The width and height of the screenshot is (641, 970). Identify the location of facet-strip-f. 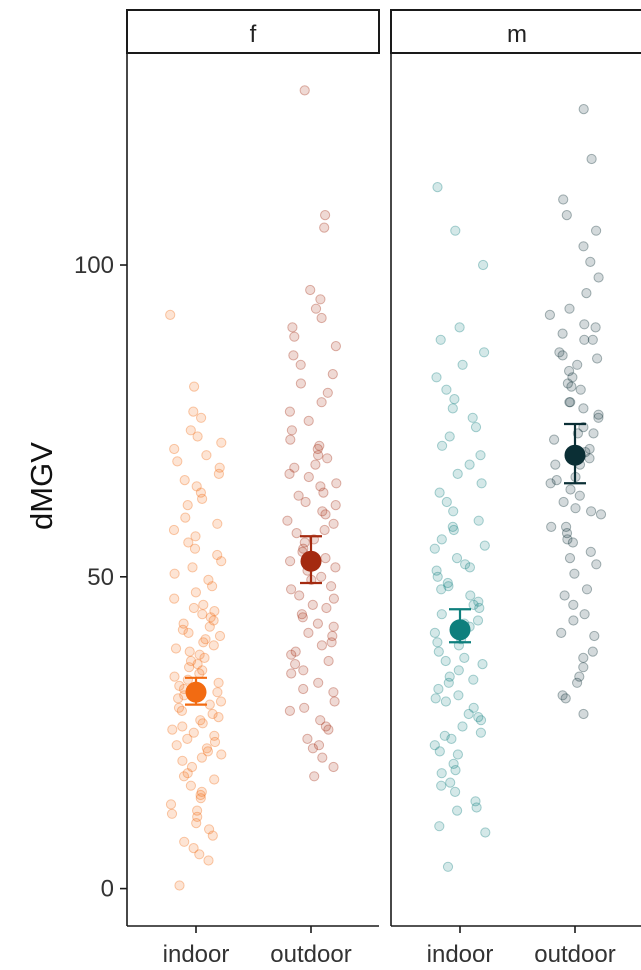
(253, 31).